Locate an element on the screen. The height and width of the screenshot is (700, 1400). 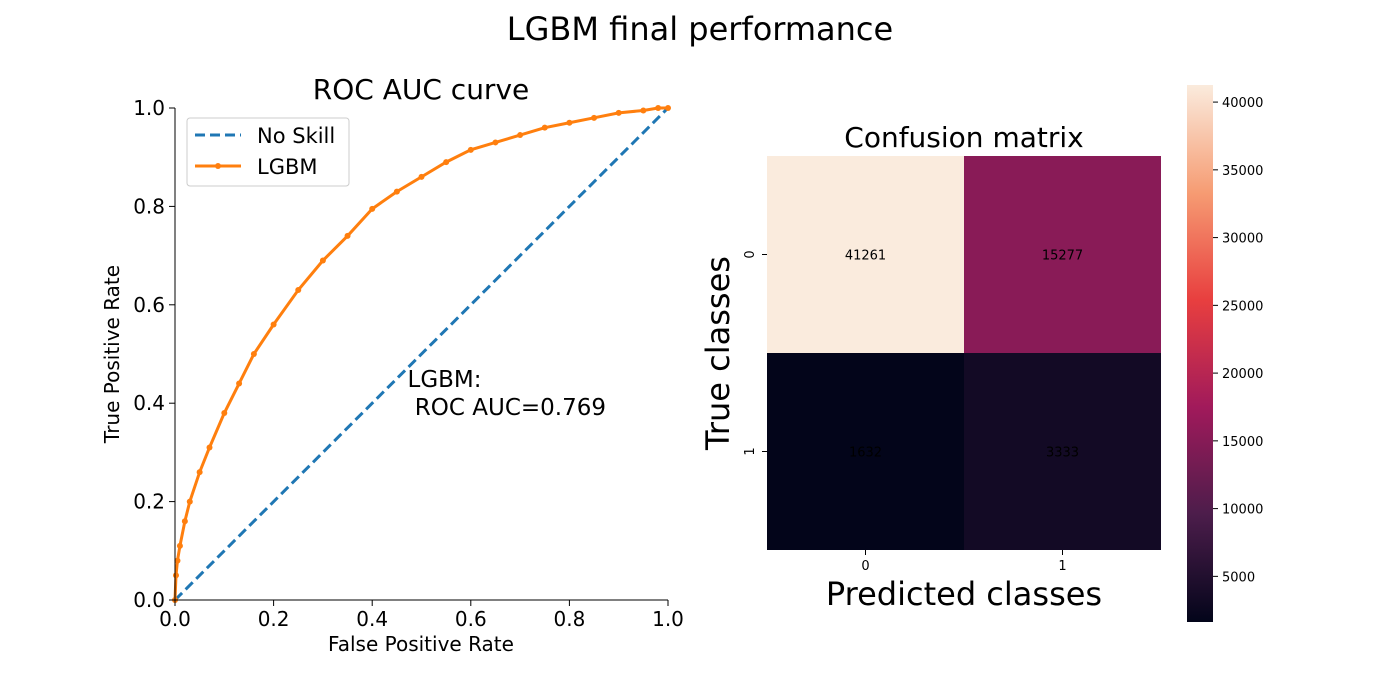
roc-y-tick-label: 0.8 is located at coordinates (149, 206).